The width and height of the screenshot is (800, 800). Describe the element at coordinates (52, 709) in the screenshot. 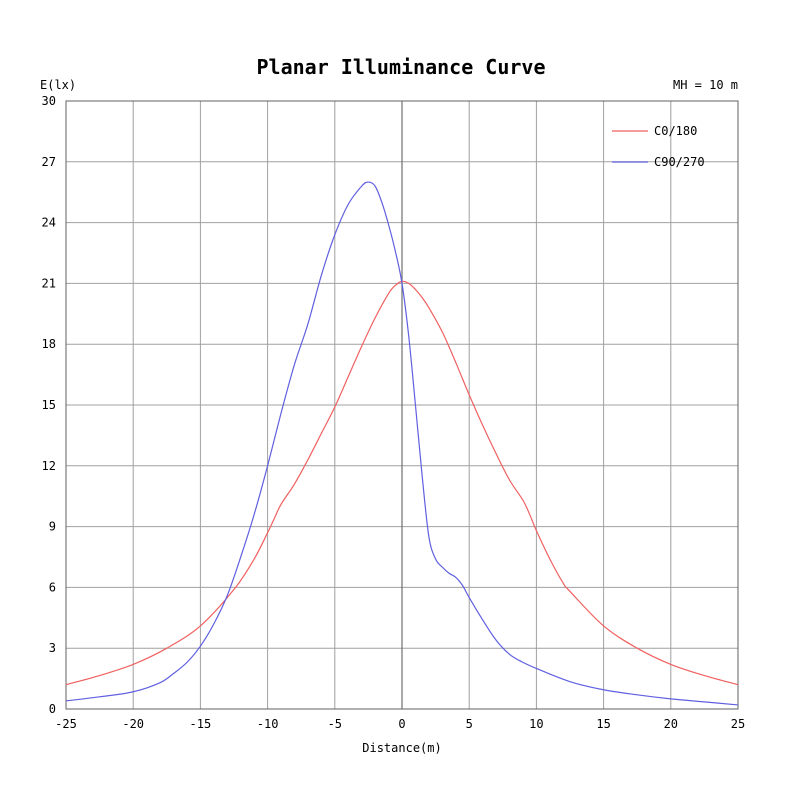

I see `y-tick-label: 0` at that location.